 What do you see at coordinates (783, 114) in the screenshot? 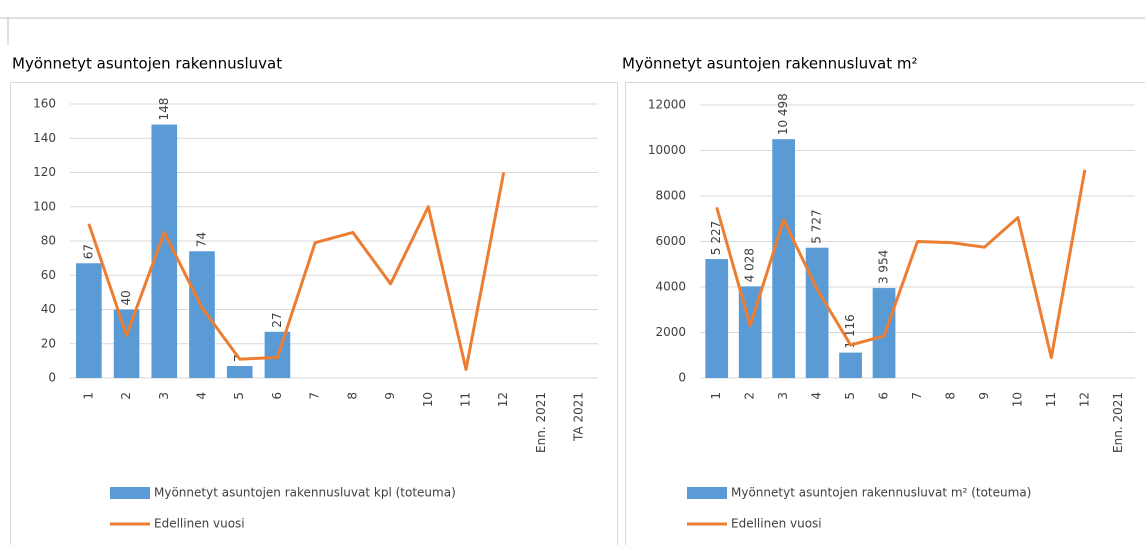
I see `data-label: 10 498` at bounding box center [783, 114].